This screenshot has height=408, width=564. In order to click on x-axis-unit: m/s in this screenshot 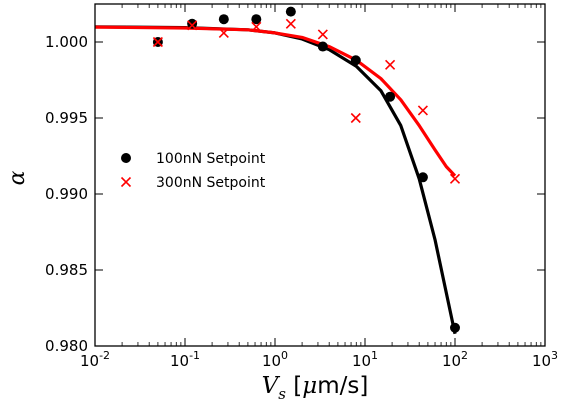, I will do `click(338, 386)`.